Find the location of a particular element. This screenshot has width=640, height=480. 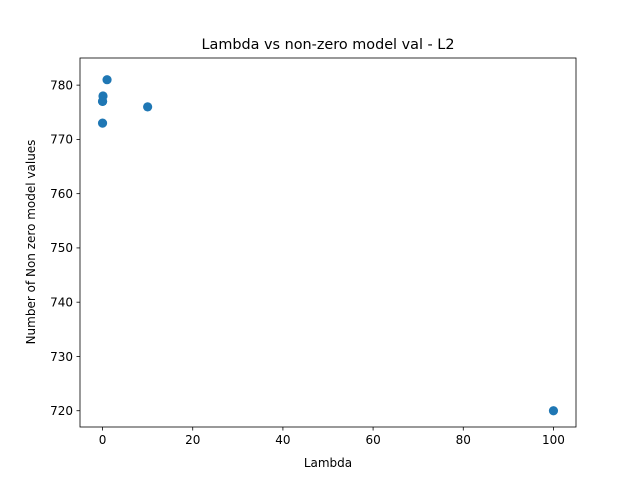

x-tick-label: 80 is located at coordinates (463, 440).